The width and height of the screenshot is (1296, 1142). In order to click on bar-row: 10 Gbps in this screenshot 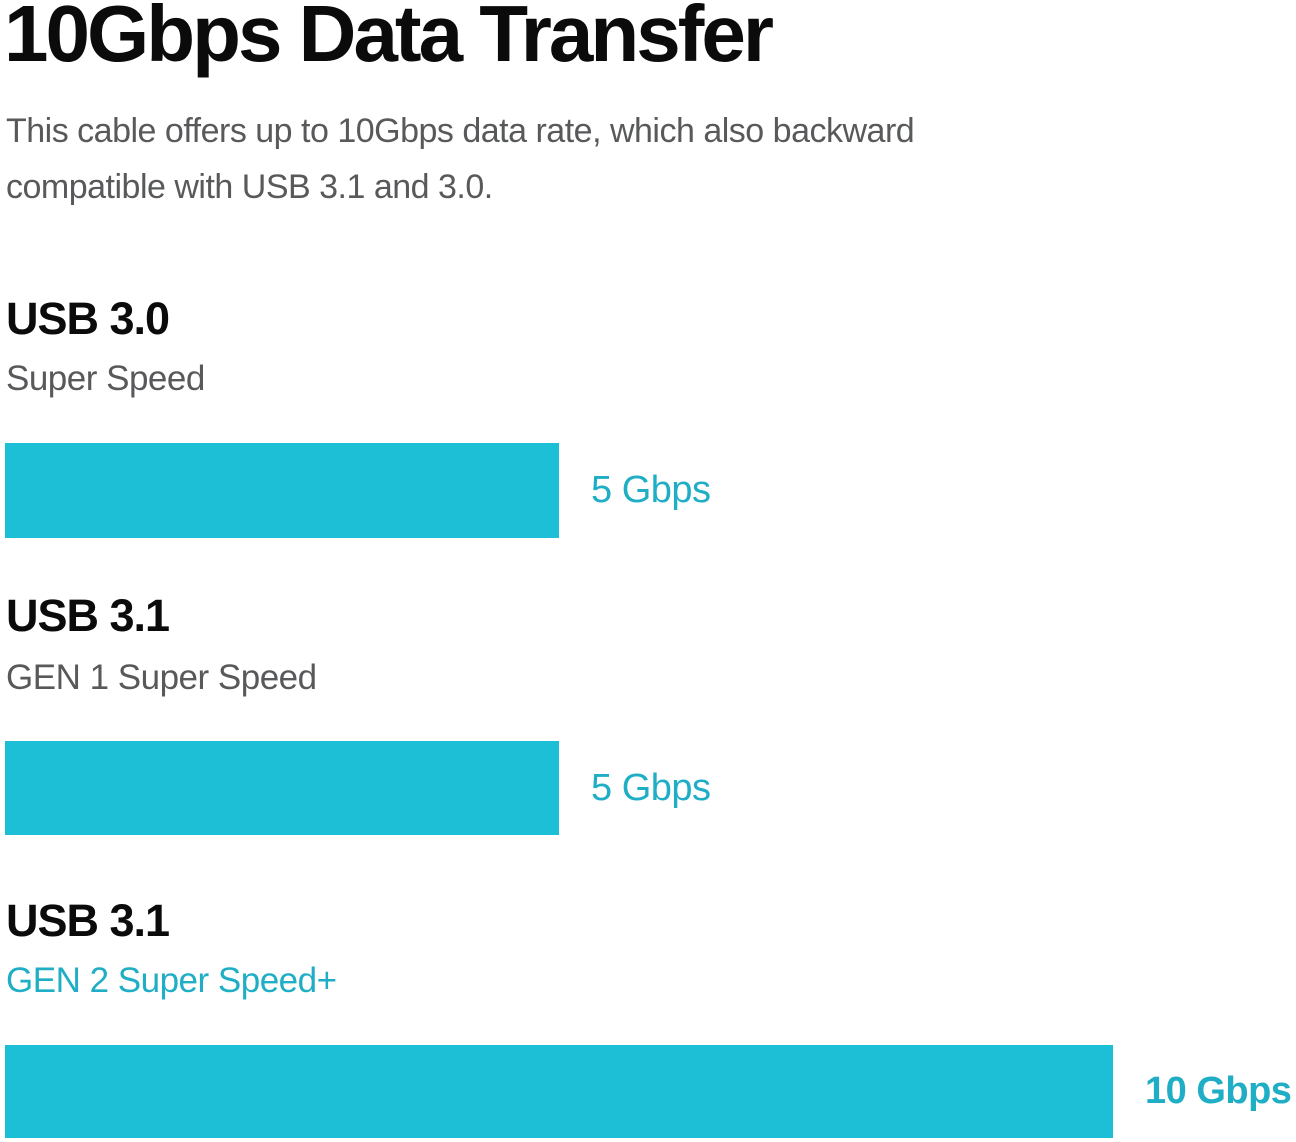, I will do `click(650, 1091)`.